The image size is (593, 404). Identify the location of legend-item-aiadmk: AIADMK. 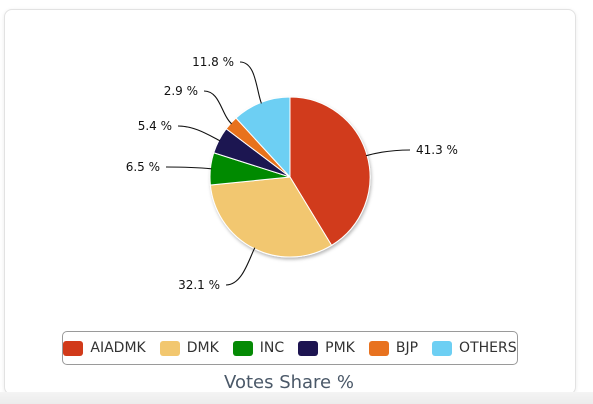
(104, 348).